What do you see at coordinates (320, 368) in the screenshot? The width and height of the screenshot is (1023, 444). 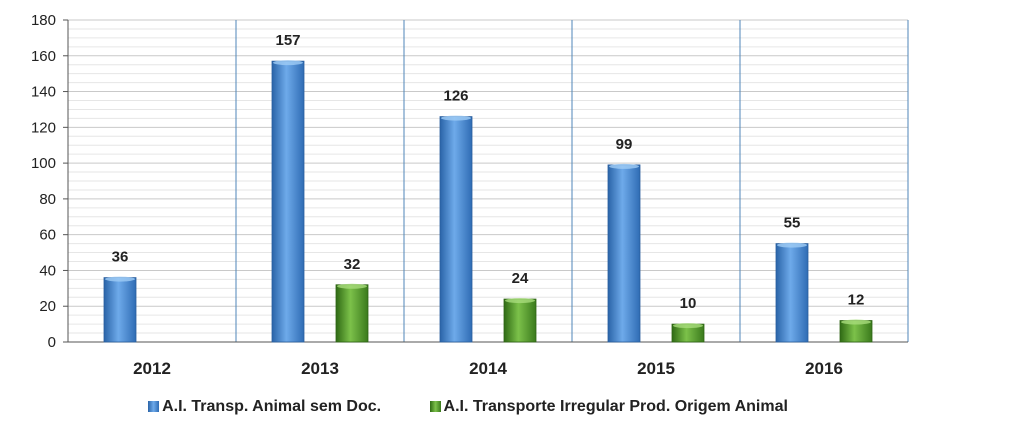 I see `x-tick-label: 2013` at bounding box center [320, 368].